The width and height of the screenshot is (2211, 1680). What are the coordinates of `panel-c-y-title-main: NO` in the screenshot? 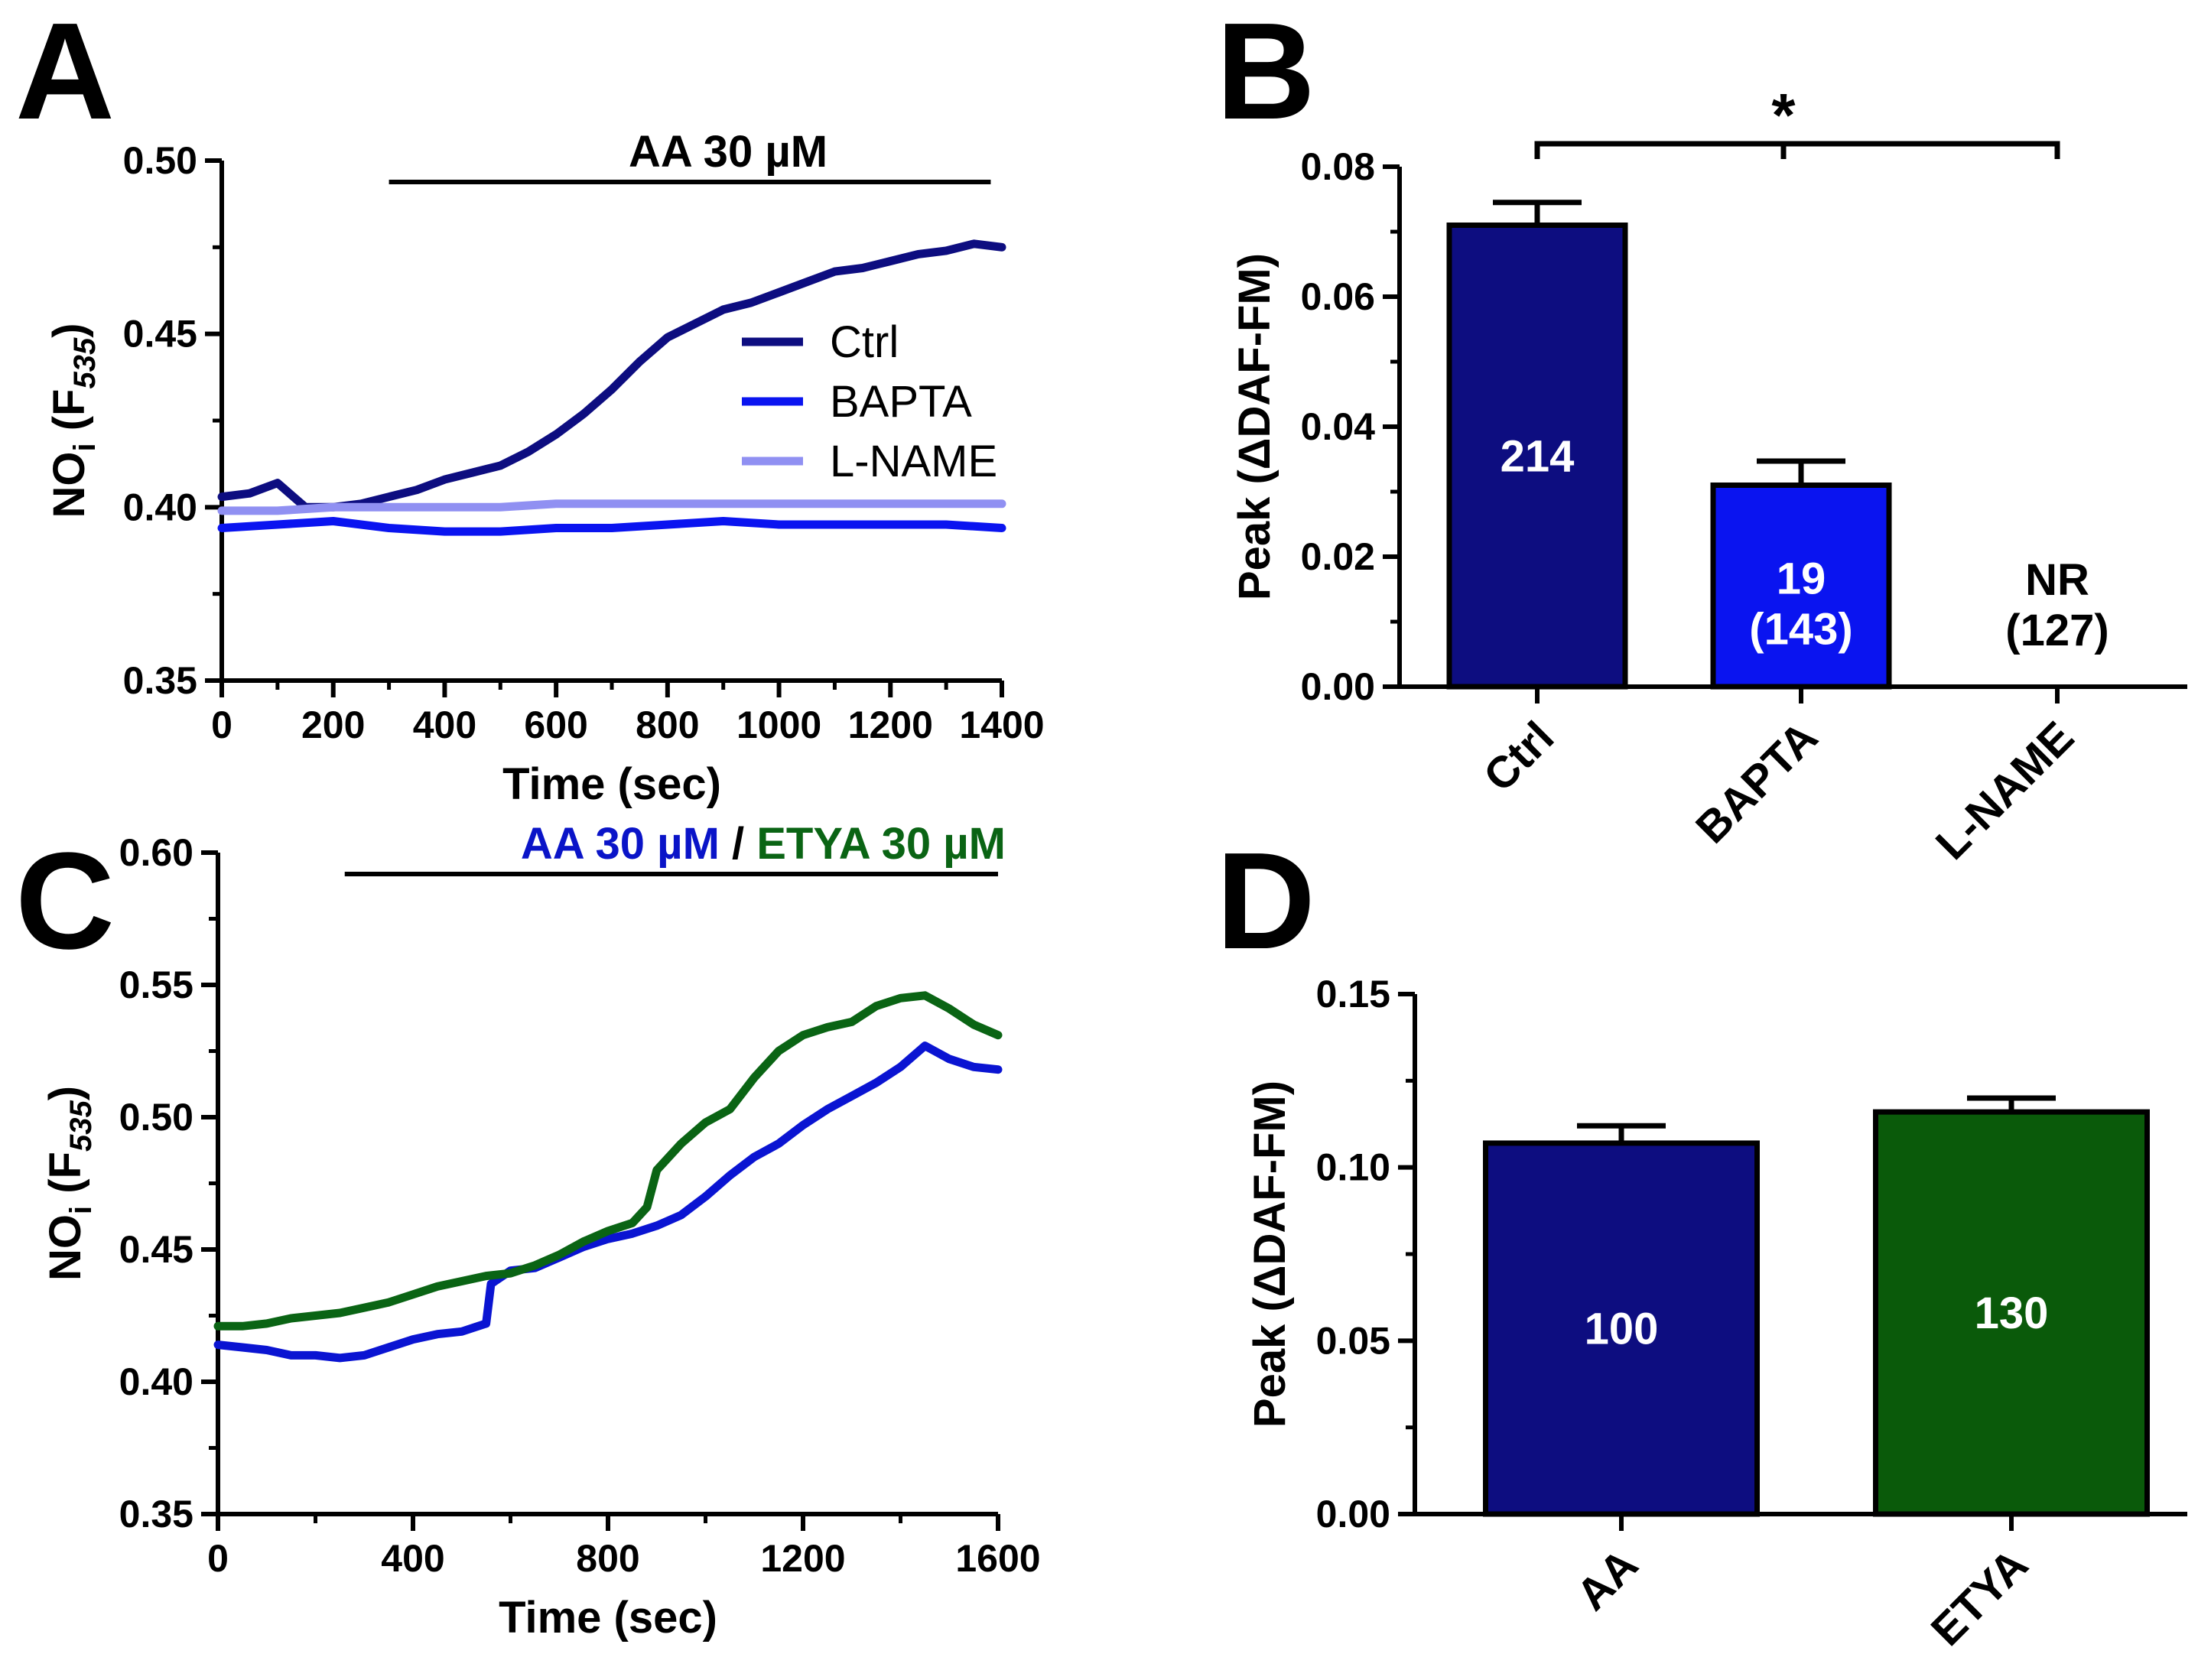 It's located at (65, 1247).